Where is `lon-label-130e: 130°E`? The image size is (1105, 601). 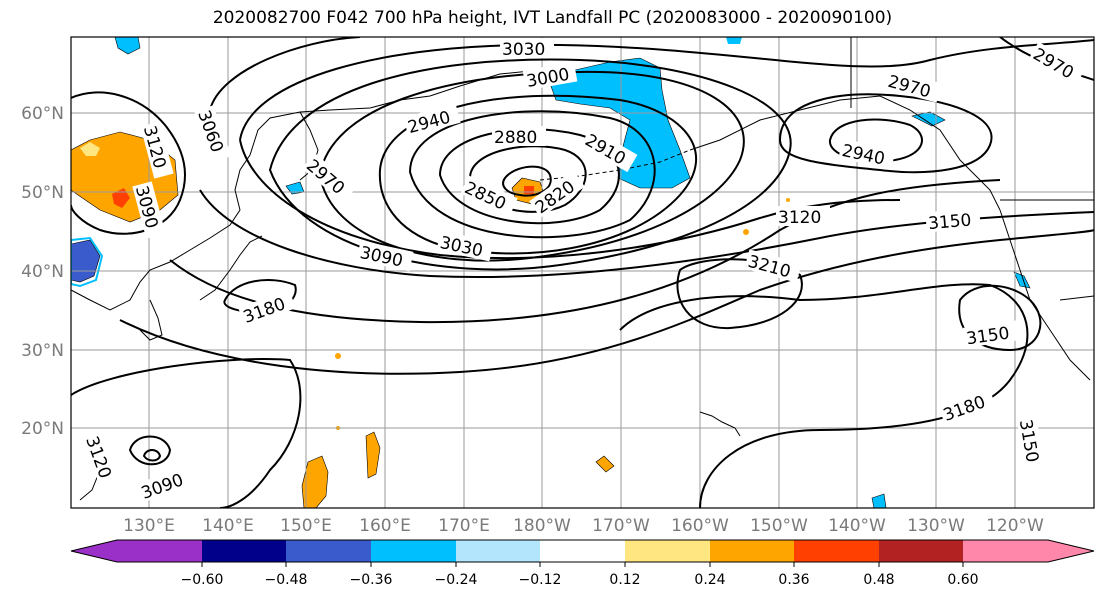
lon-label-130e: 130°E is located at coordinates (149, 526).